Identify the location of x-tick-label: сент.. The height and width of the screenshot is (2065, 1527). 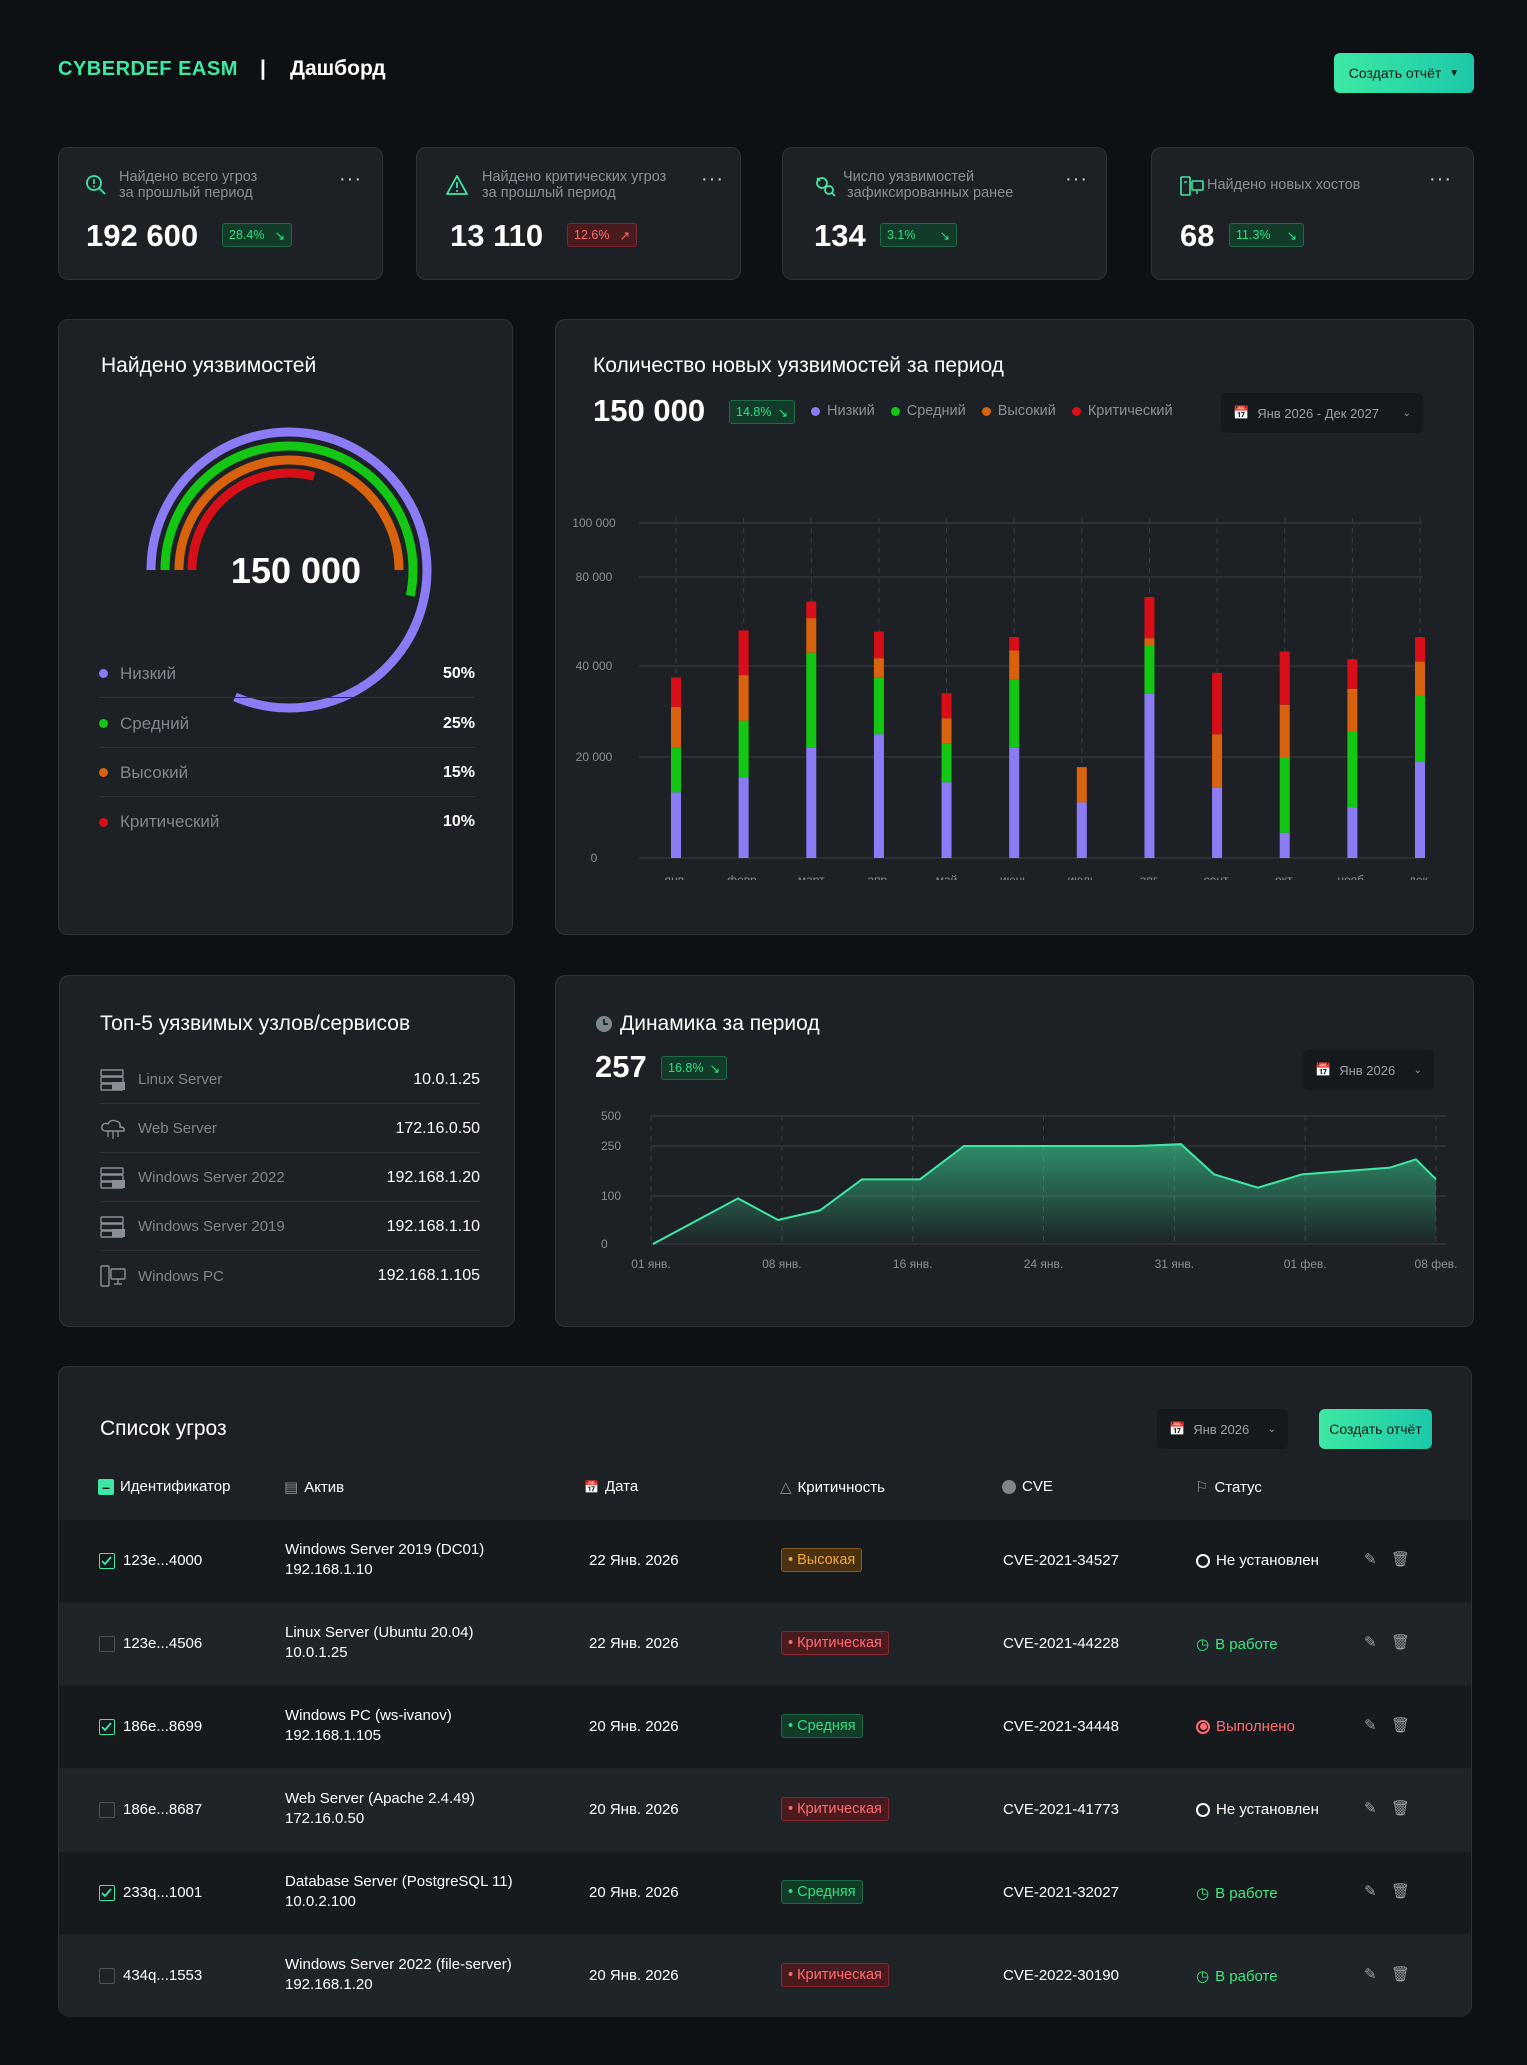
(1217, 876).